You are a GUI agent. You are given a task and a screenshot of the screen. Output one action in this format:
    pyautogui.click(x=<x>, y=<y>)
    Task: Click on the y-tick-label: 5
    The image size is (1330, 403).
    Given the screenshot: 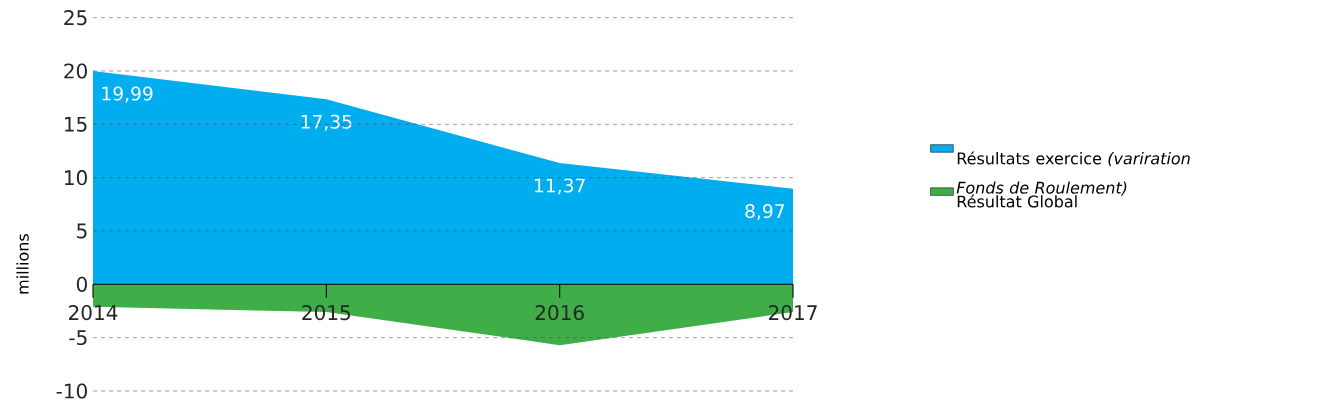 What is the action you would take?
    pyautogui.click(x=82, y=231)
    